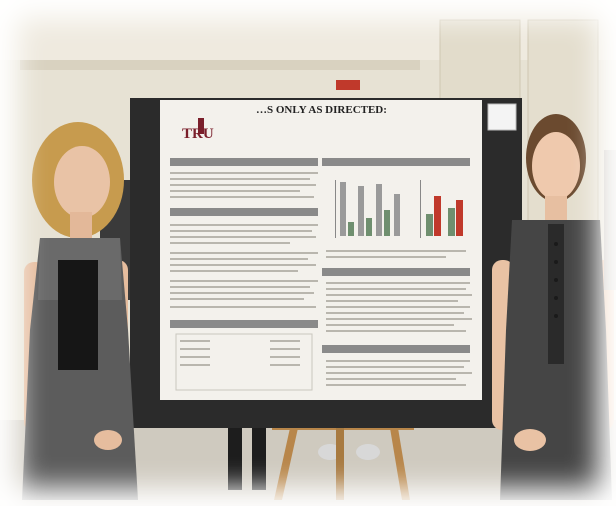 The width and height of the screenshot is (616, 506). What do you see at coordinates (610, 220) in the screenshot?
I see `background-person-edge` at bounding box center [610, 220].